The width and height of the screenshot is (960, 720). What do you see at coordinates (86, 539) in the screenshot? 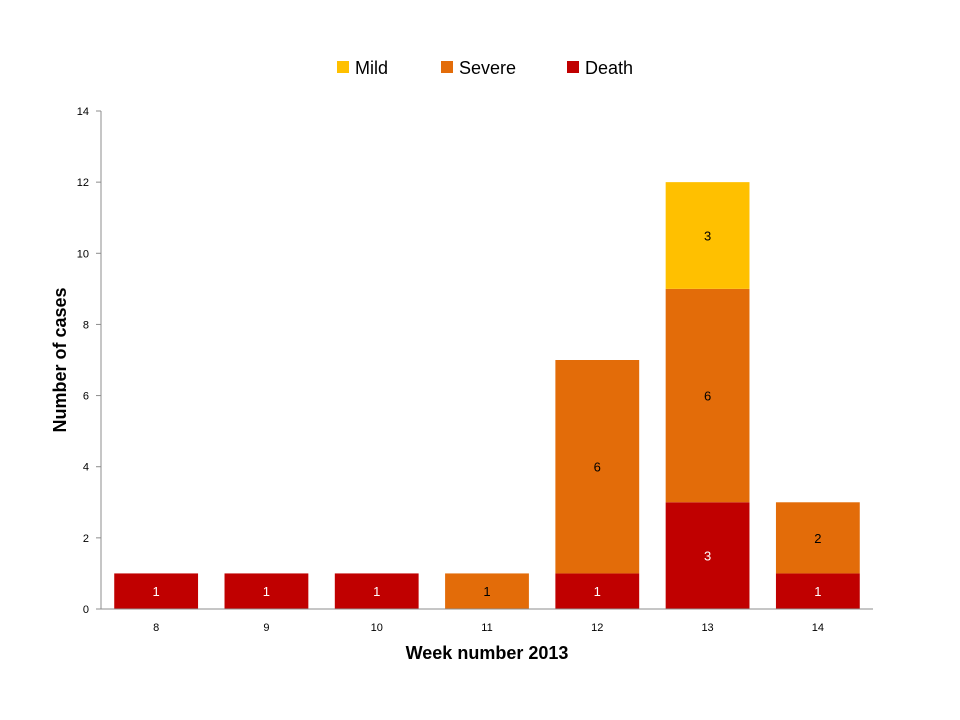
I see `y-tick-label: 2` at bounding box center [86, 539].